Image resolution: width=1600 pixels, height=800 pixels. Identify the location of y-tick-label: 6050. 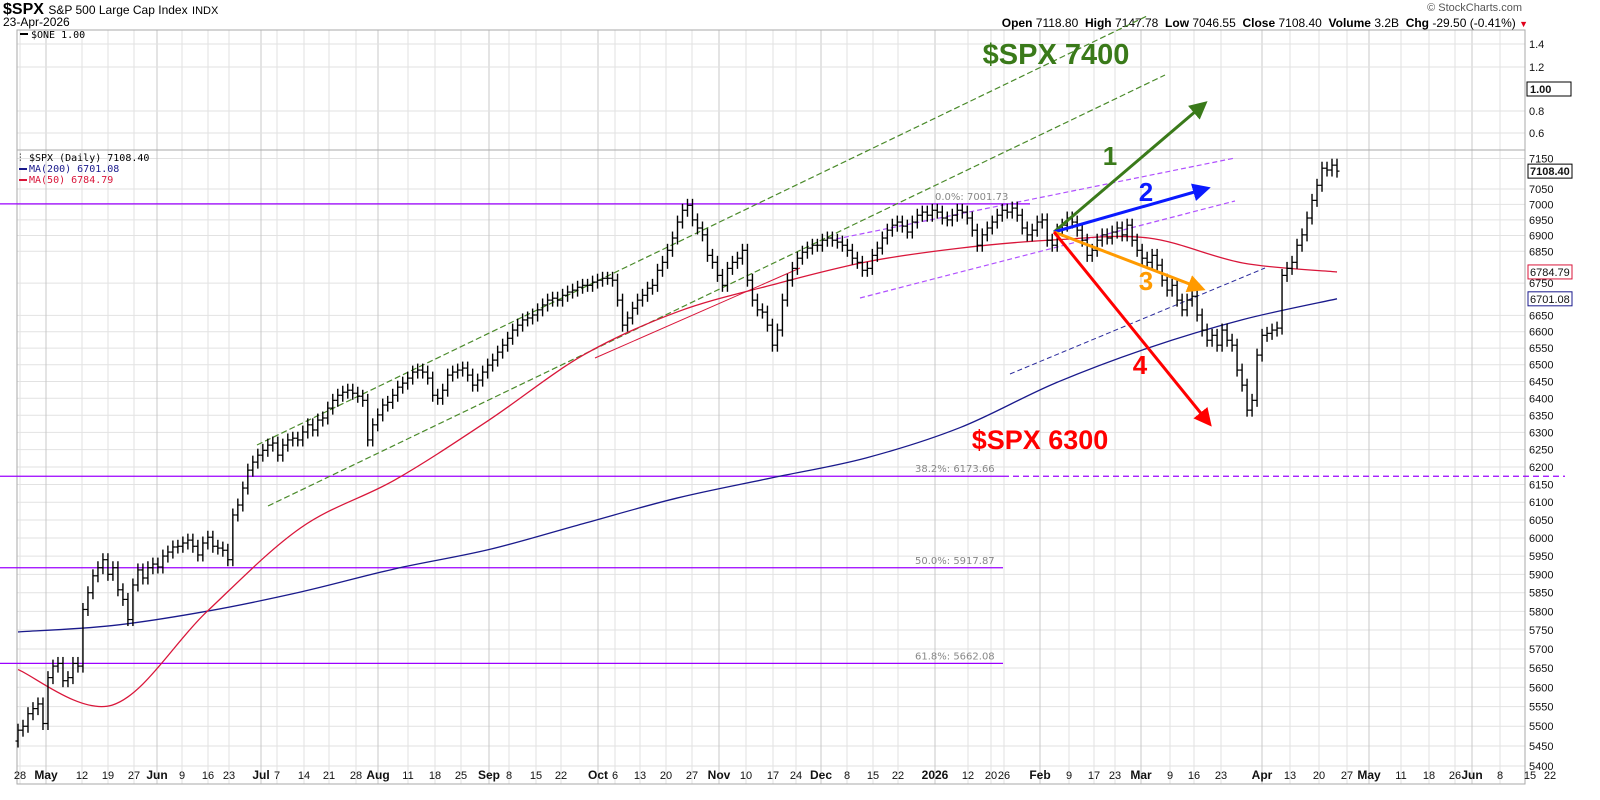
(1541, 521).